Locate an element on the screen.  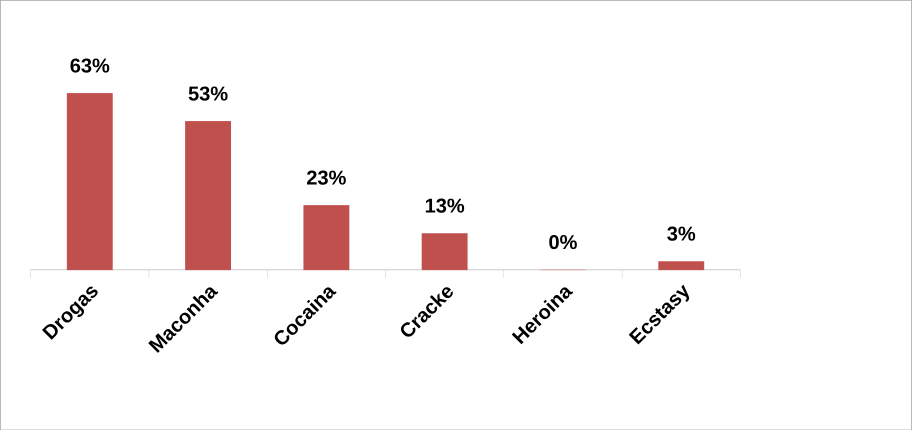
data-label: 23% is located at coordinates (326, 177).